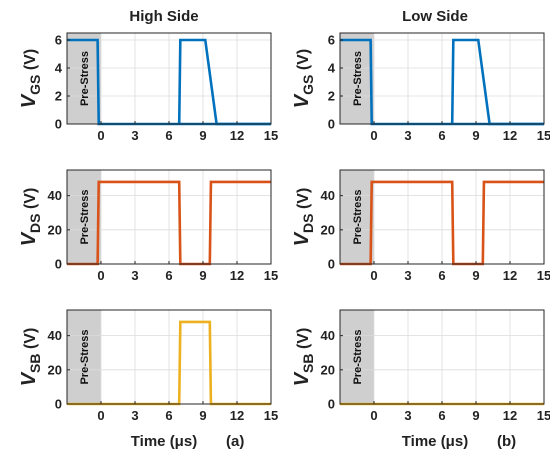 The height and width of the screenshot is (463, 550). I want to click on panel-low-vgs: 0 3 6 9 12 15 0 2 4 6 Pre-Stress VGS (V), so click(420, 87).